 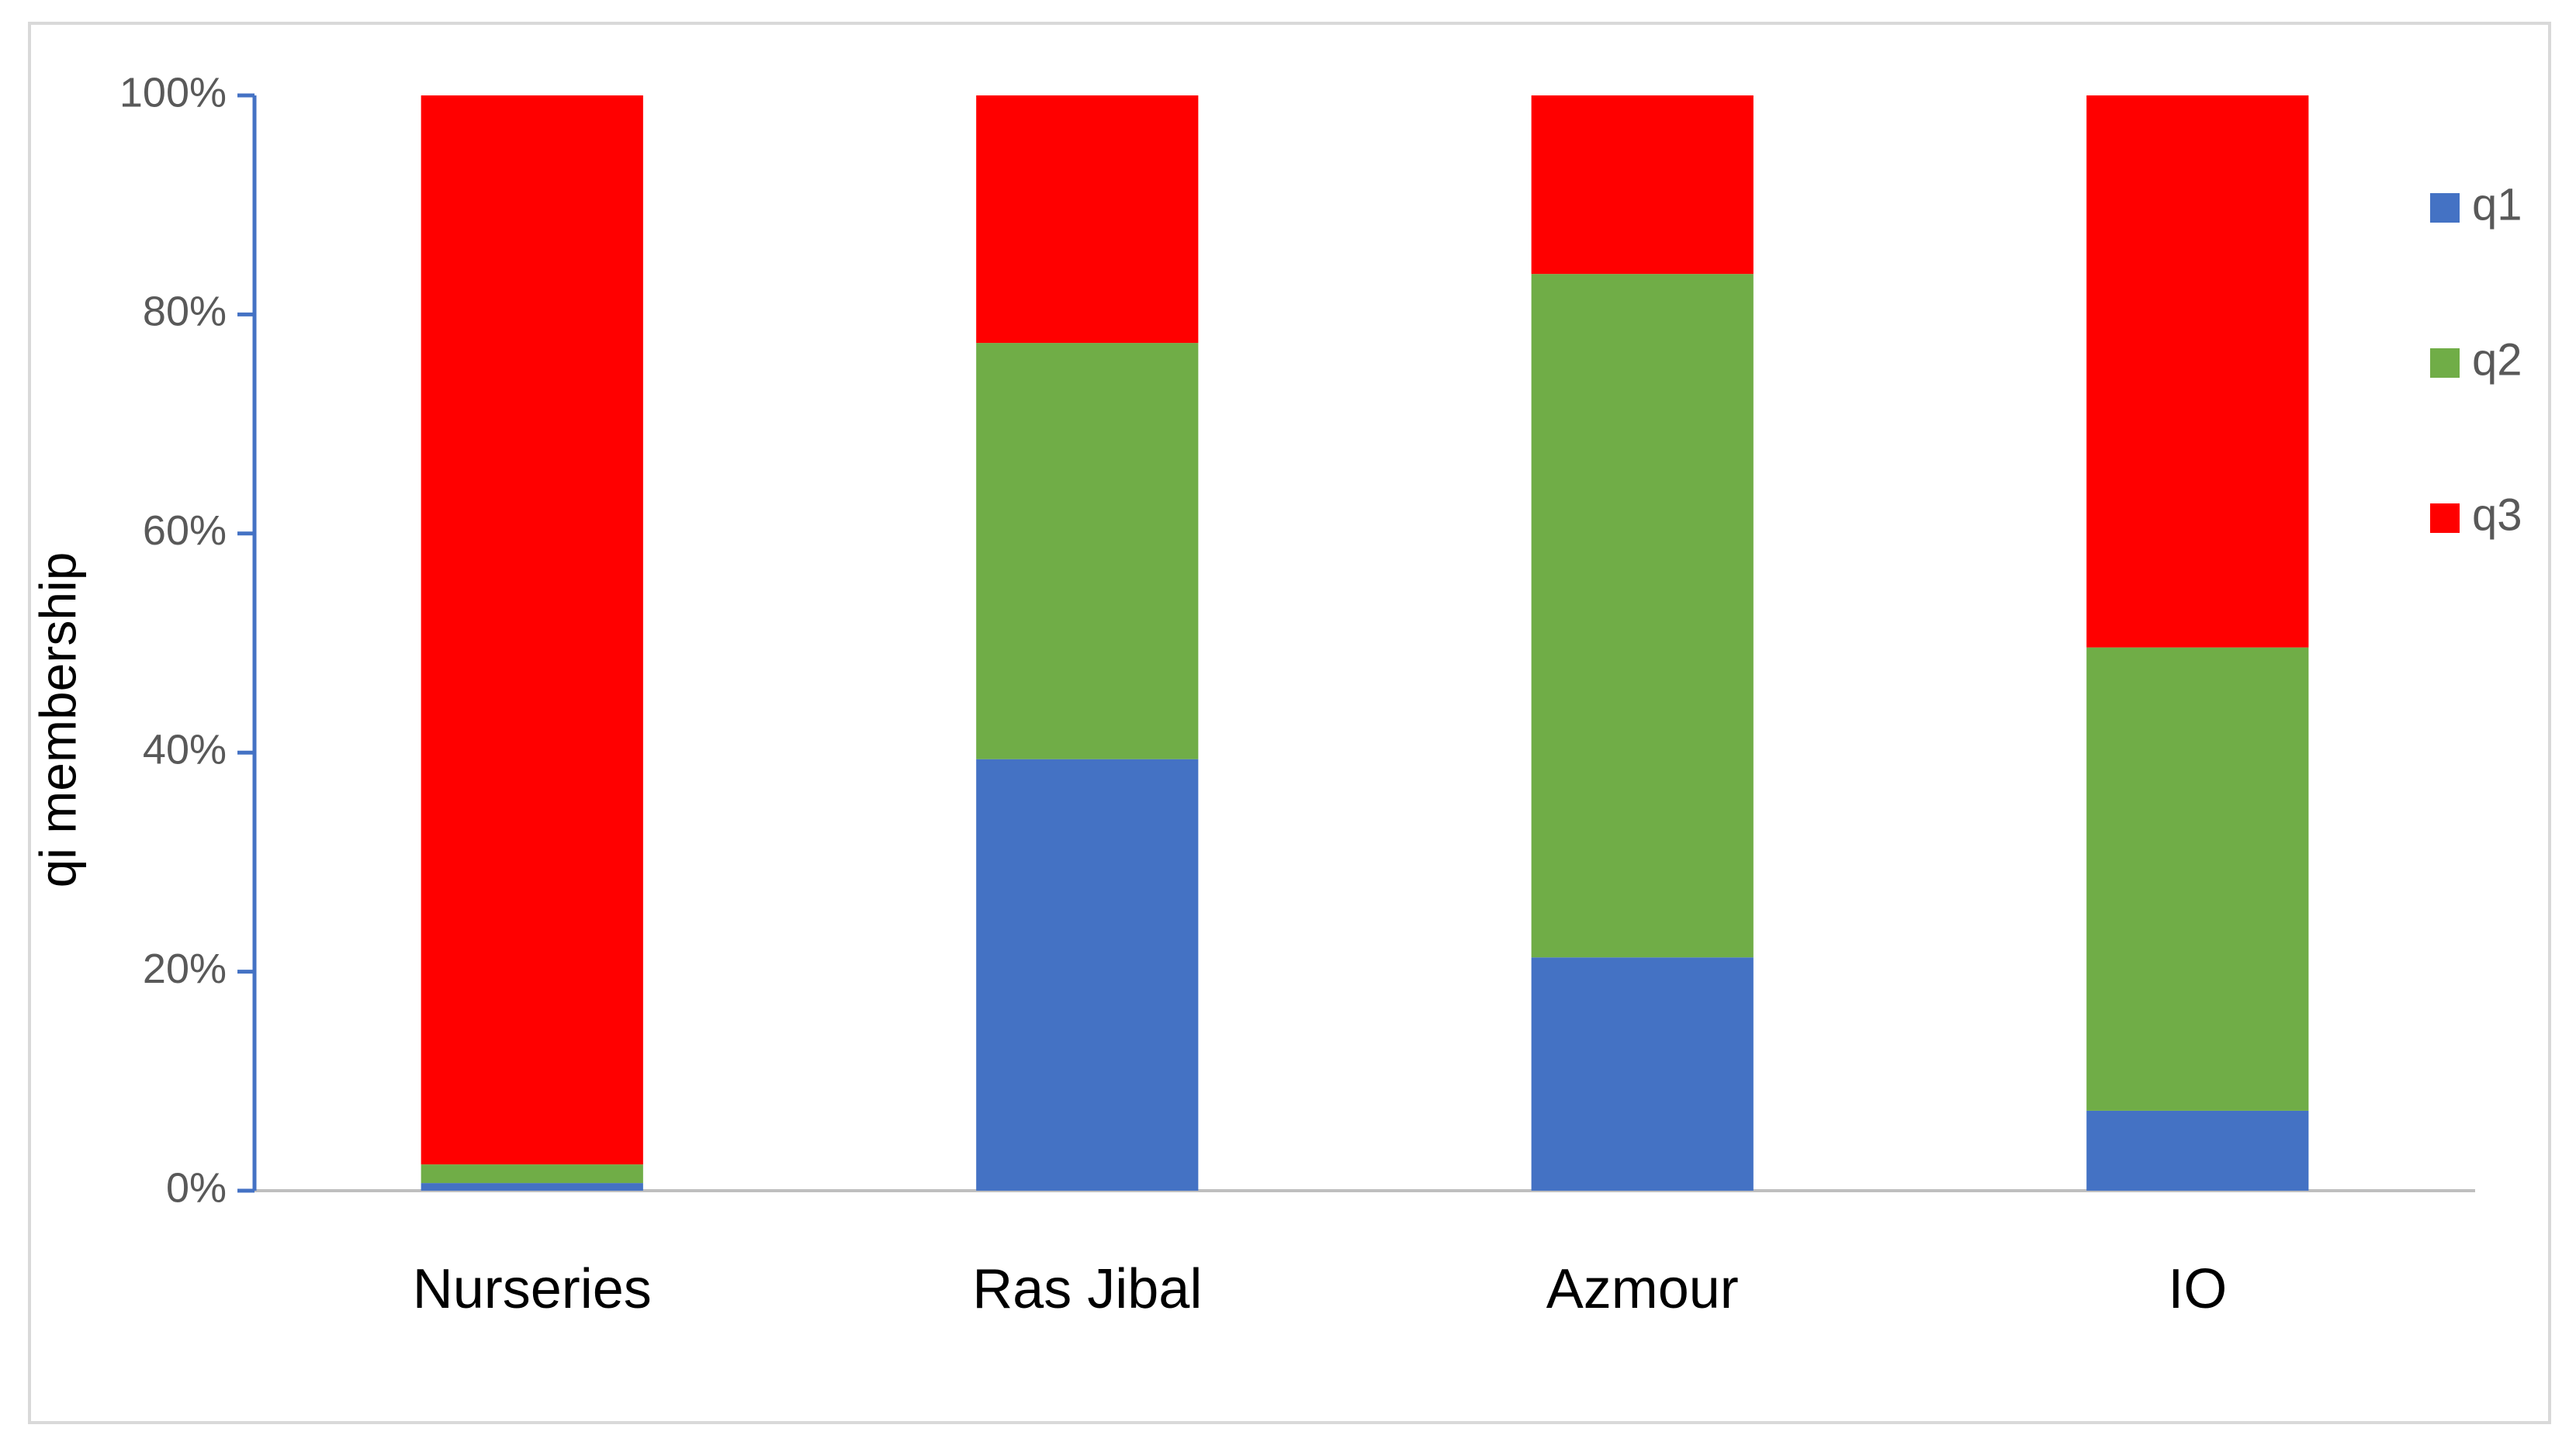 I want to click on y-tick-label: 80%, so click(x=185, y=312).